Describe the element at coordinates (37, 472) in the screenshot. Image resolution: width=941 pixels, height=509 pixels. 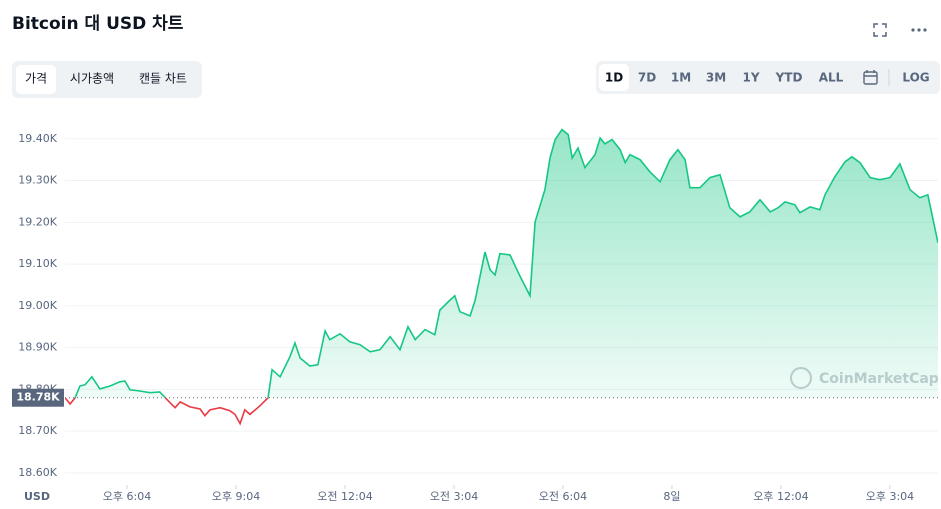
I see `y-tick-label: 18.60K` at that location.